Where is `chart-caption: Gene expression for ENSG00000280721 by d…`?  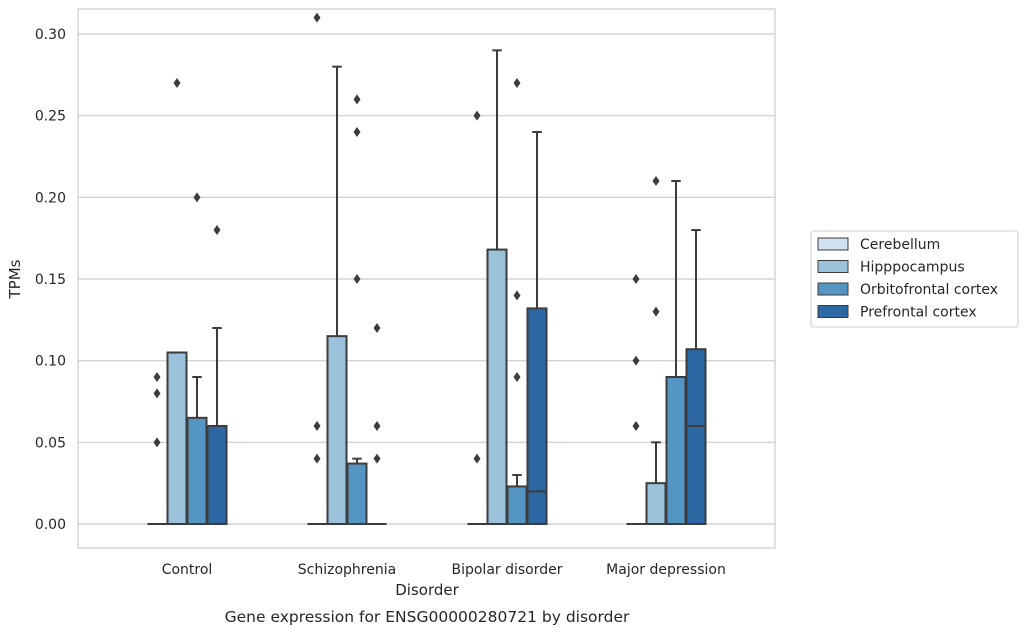 chart-caption: Gene expression for ENSG00000280721 by d… is located at coordinates (427, 617).